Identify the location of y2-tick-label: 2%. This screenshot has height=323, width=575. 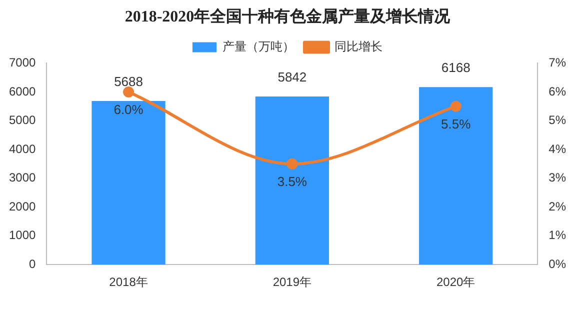
(557, 206).